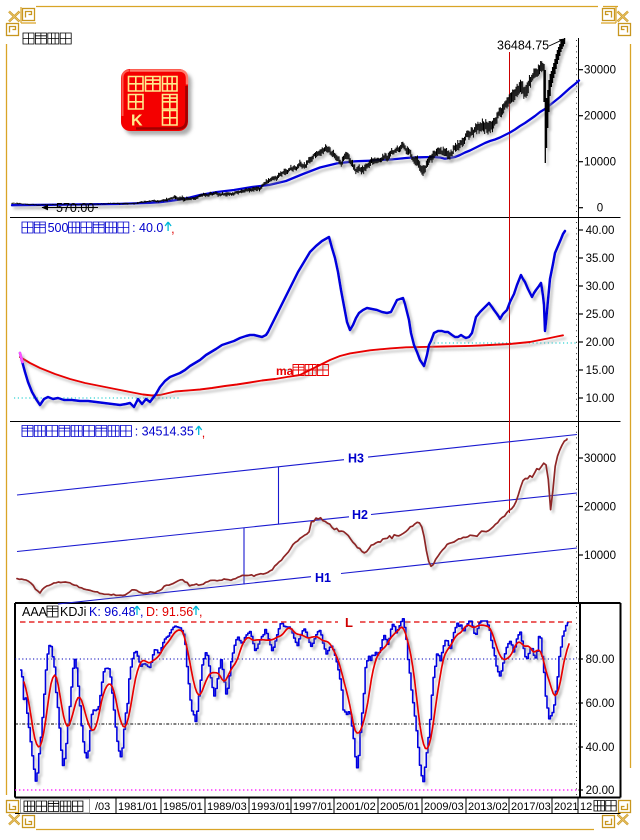 Image resolution: width=640 pixels, height=840 pixels. What do you see at coordinates (285, 371) in the screenshot?
I see `svg-text: ma` at bounding box center [285, 371].